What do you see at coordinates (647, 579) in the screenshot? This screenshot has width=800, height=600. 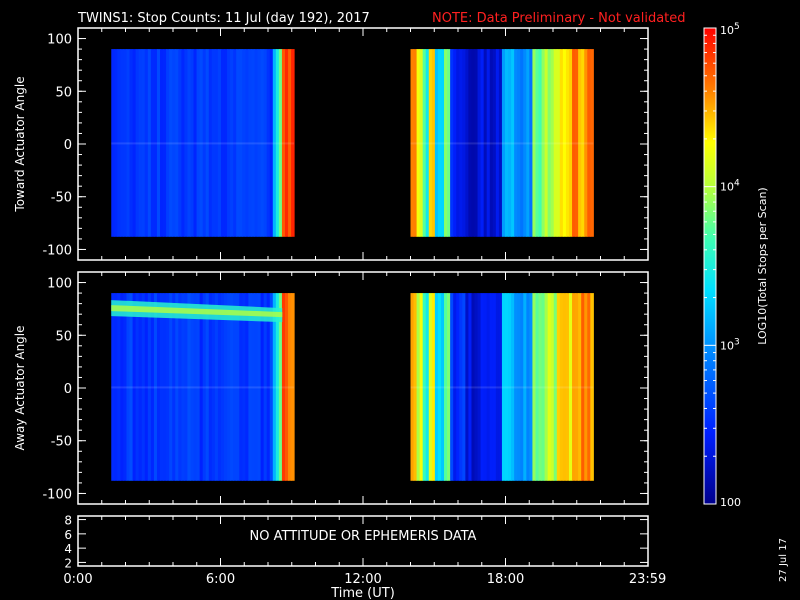 I see `x-tick-label: 23:59` at bounding box center [647, 579].